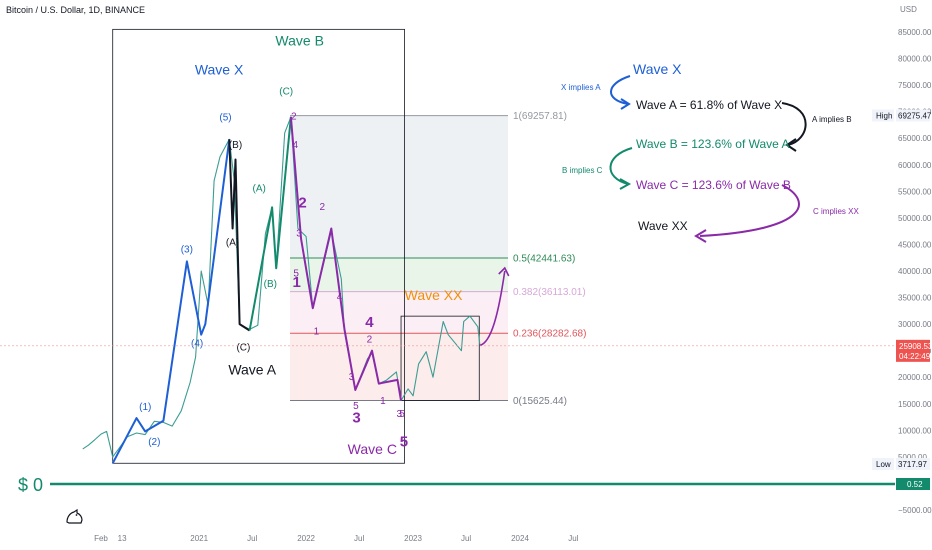 The image size is (932, 550). What do you see at coordinates (413, 538) in the screenshot?
I see `x-tick-label: 2023` at bounding box center [413, 538].